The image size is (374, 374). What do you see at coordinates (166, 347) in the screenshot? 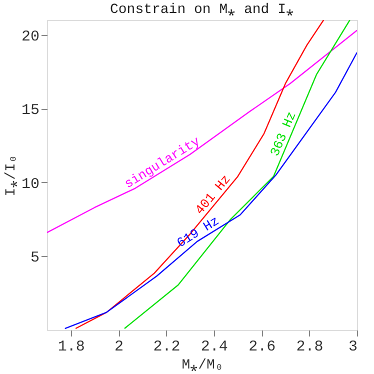
I see `x-tick-label: 2.2` at bounding box center [166, 347].